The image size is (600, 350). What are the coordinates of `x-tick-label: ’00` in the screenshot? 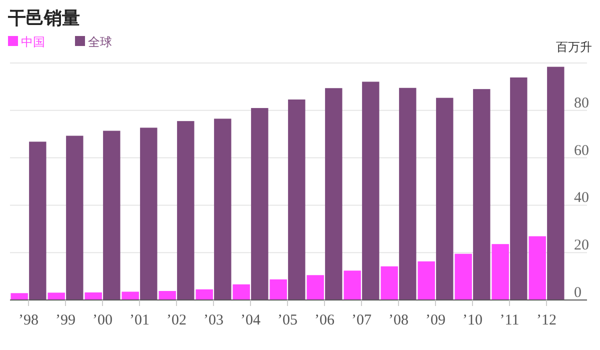 It's located at (102, 320).